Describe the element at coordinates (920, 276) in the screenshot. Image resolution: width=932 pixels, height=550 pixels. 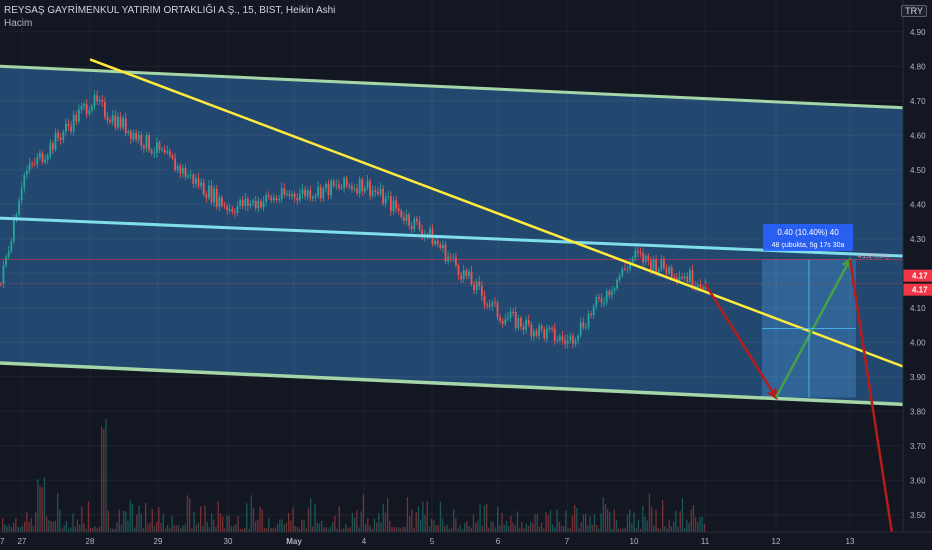
I see `last-price-label: 4.17` at that location.